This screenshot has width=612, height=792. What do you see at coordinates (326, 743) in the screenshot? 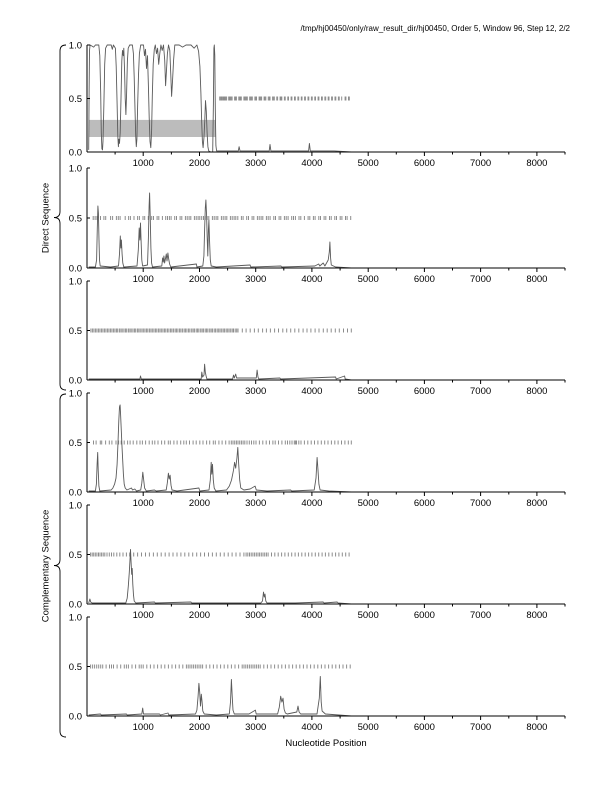
I see `x-axis-title: Nucleotide Position` at bounding box center [326, 743].